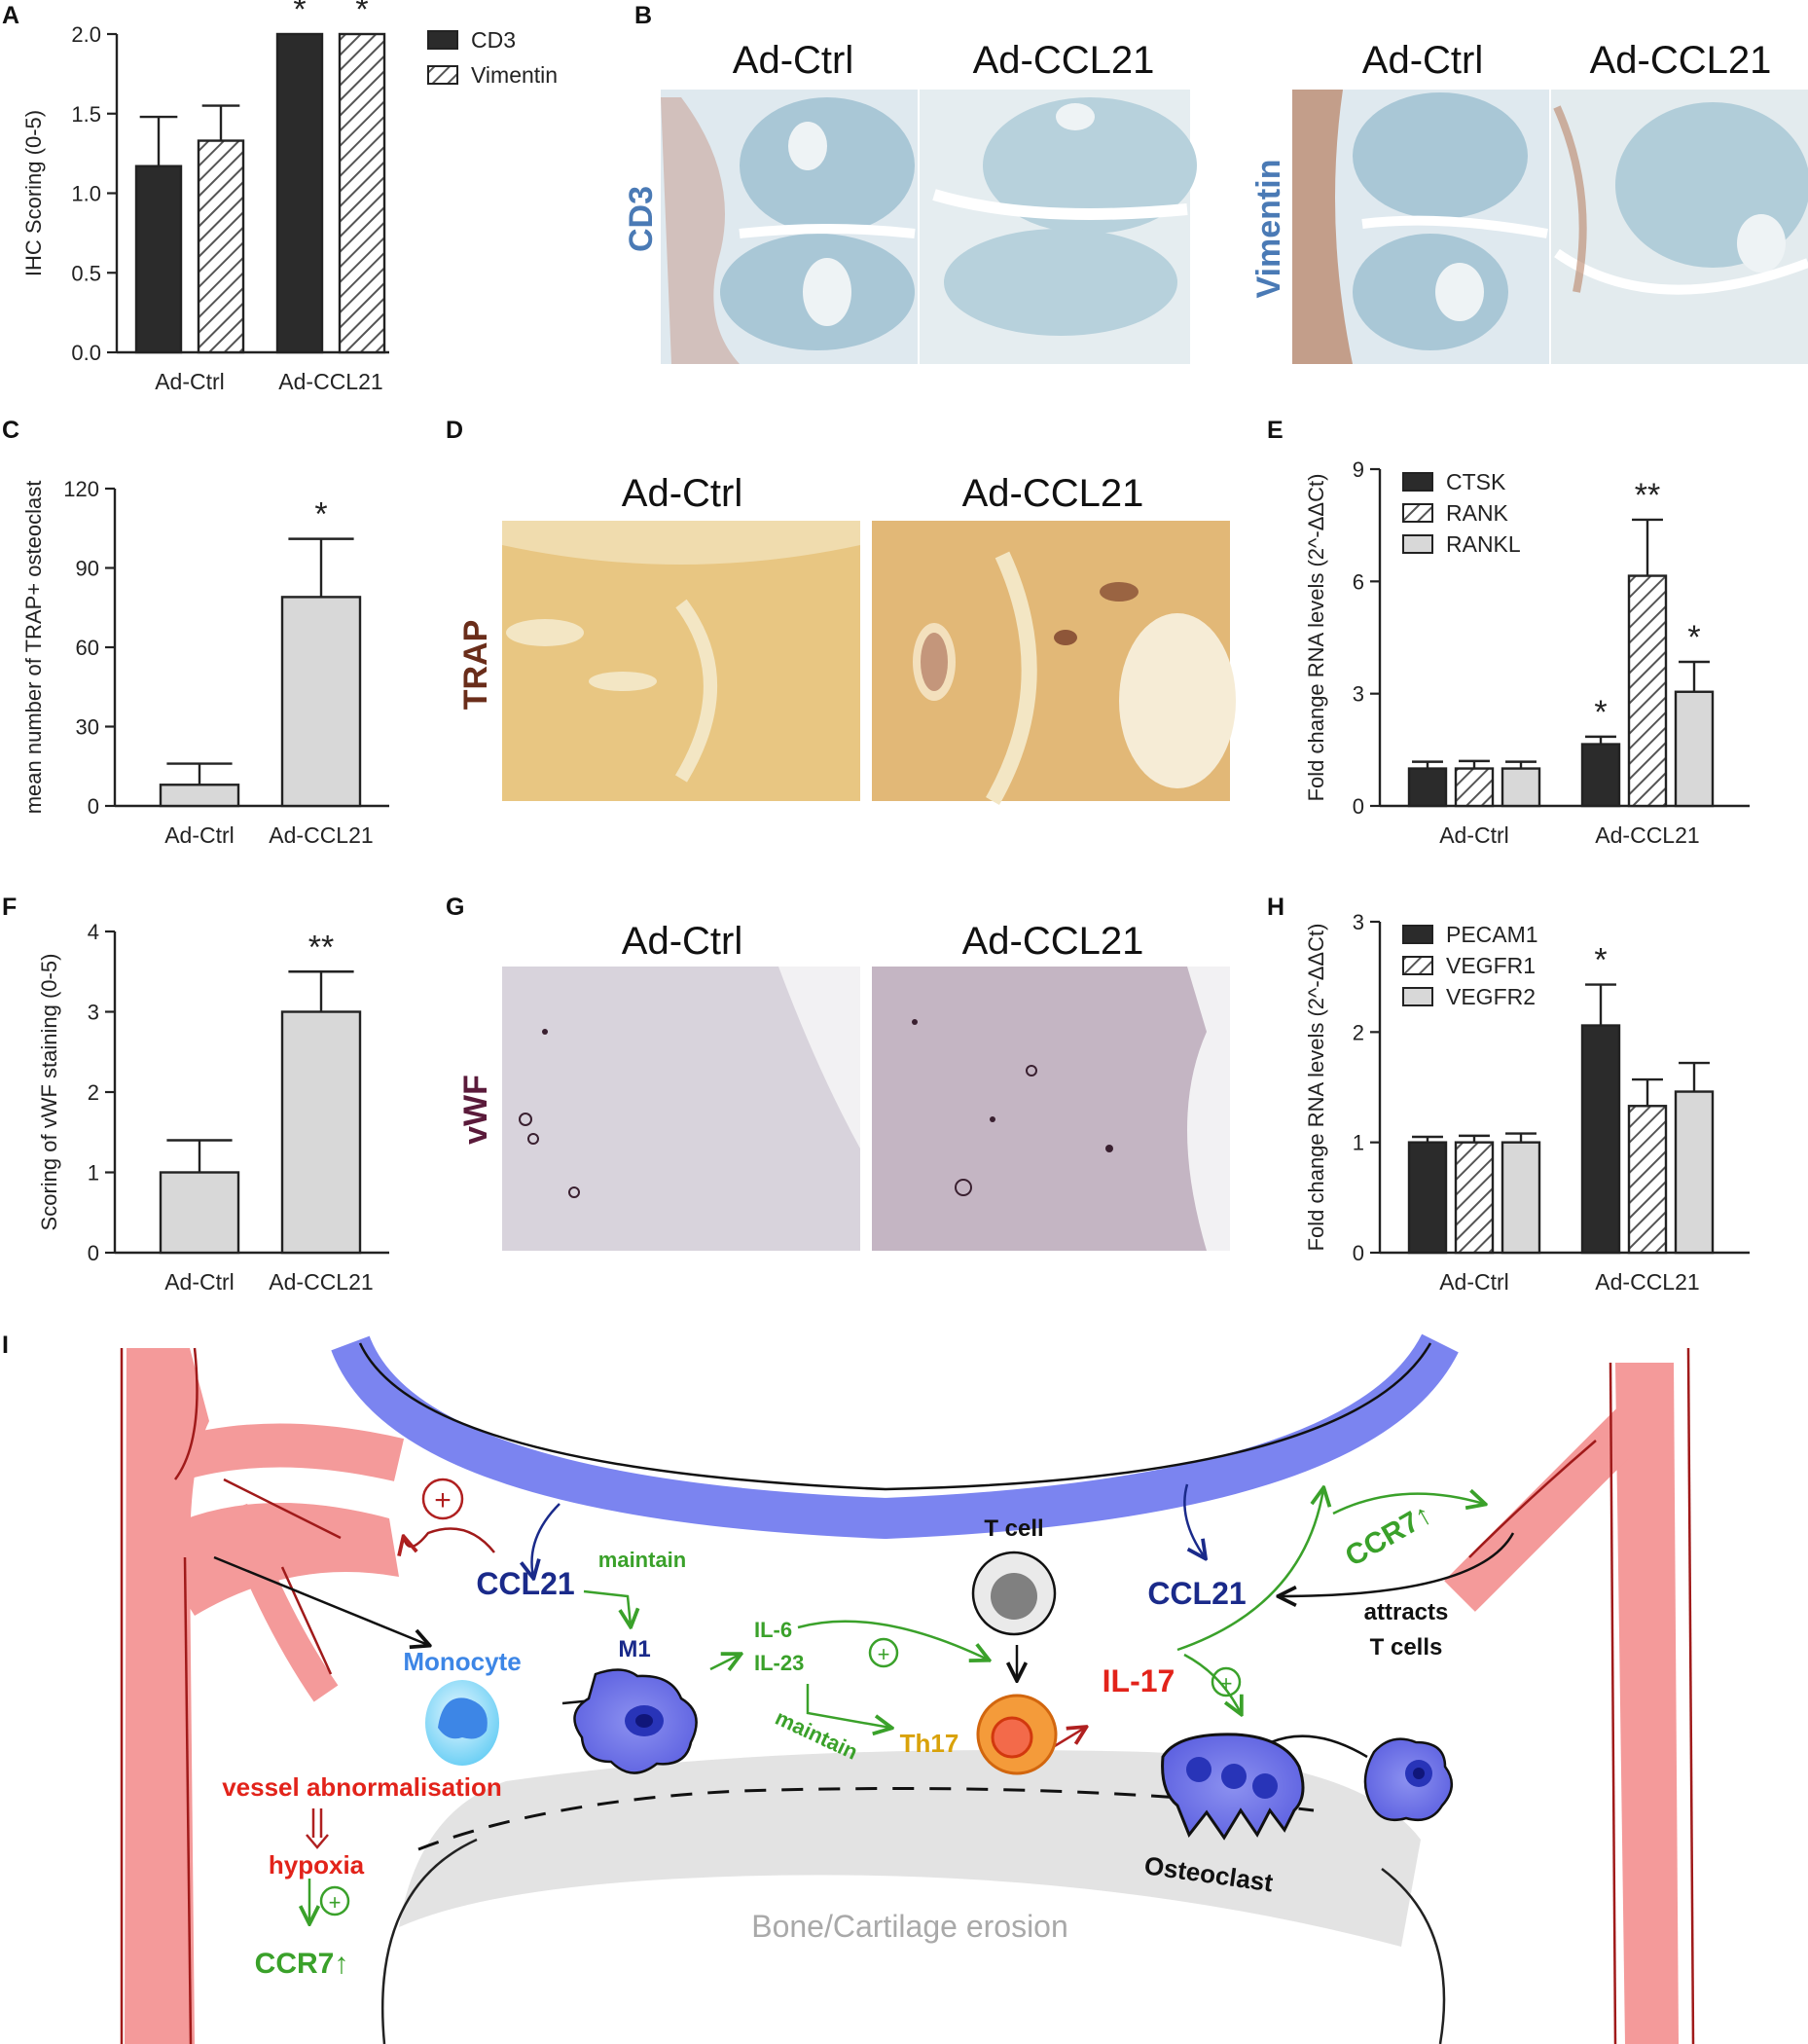  What do you see at coordinates (910, 1927) in the screenshot?
I see `erosion-label: Bone/Cartilage erosion` at bounding box center [910, 1927].